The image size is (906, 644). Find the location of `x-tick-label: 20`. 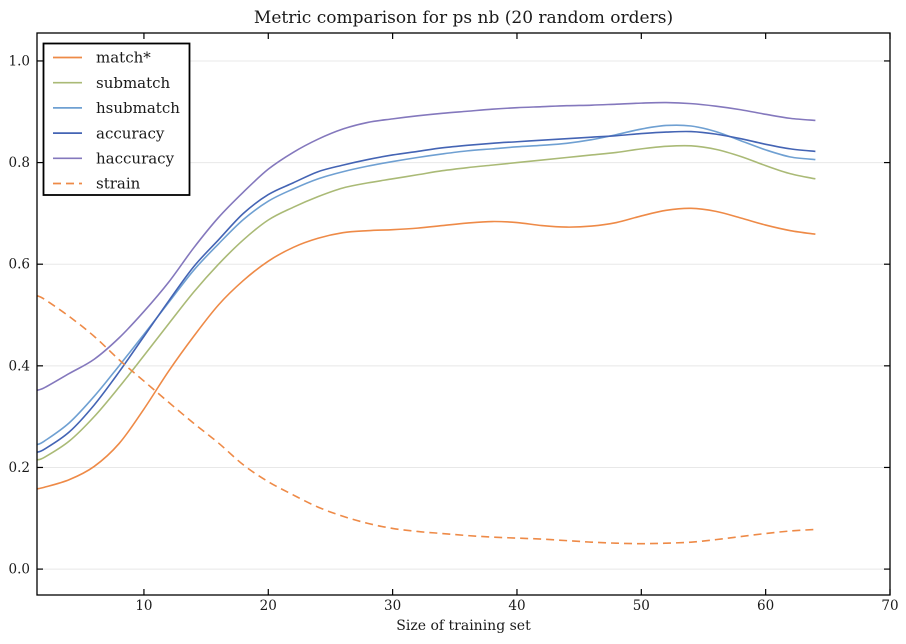

x-tick-label: 20 is located at coordinates (268, 606).